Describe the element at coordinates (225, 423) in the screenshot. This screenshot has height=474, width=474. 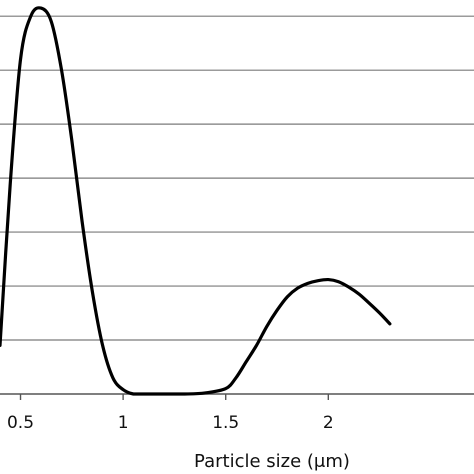
I see `x-tick-label: 1.5` at that location.